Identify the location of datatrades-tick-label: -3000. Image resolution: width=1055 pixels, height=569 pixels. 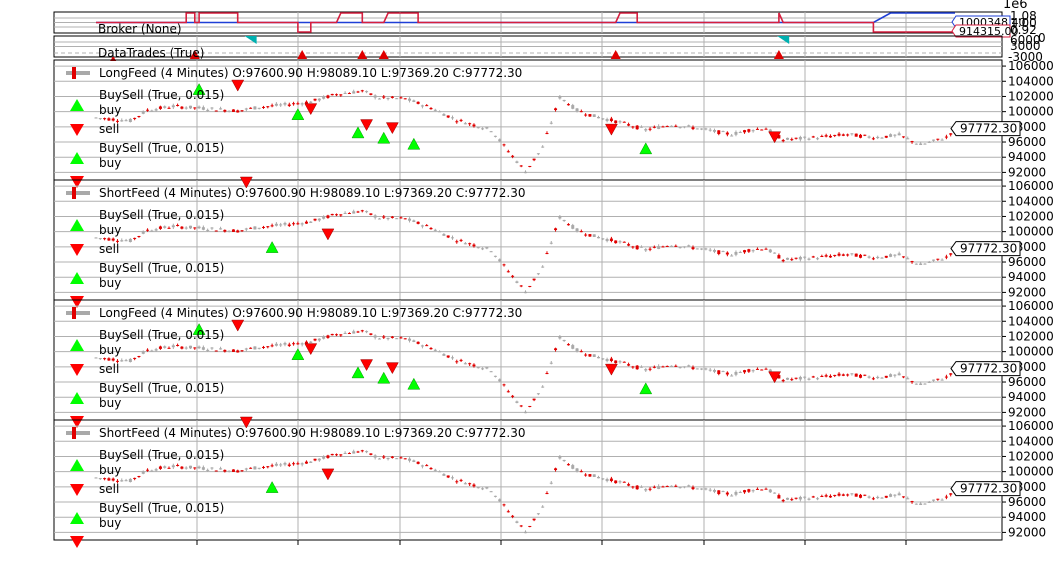
(1025, 57).